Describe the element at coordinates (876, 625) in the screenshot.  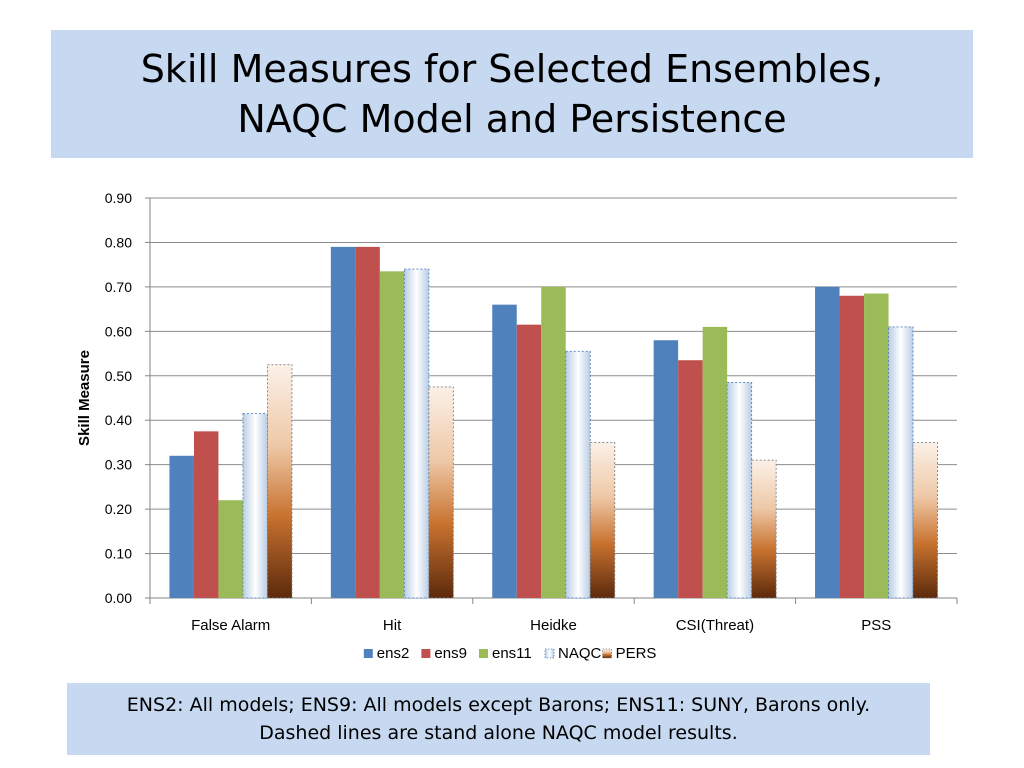
I see `x-tick-label: PSS` at that location.